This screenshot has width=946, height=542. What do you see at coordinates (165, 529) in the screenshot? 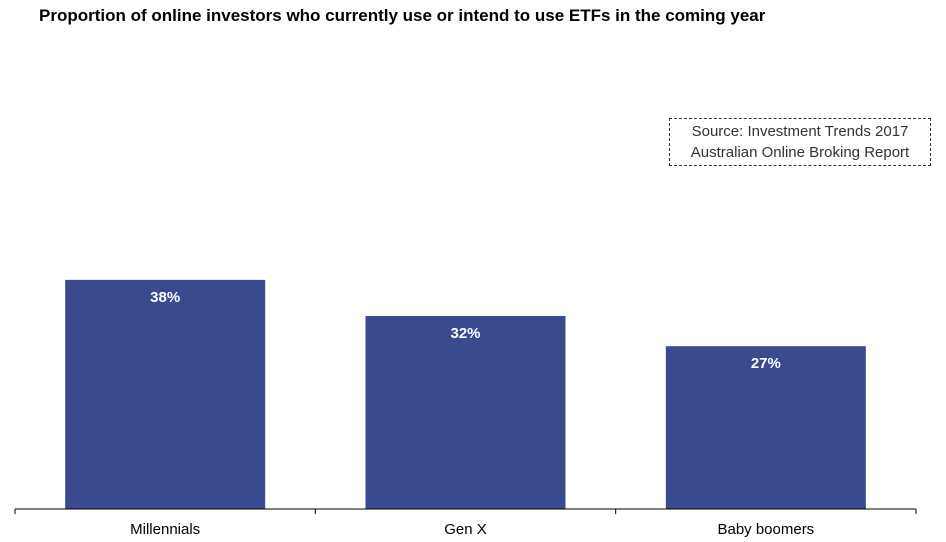
I see `category-label: Millennials` at bounding box center [165, 529].